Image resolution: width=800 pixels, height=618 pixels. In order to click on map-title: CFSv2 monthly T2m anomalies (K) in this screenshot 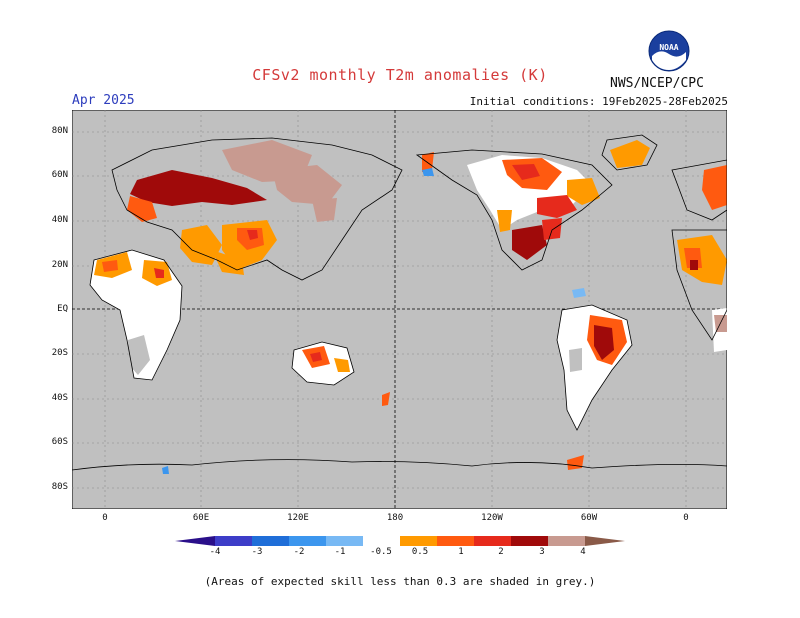, I will do `click(400, 75)`.